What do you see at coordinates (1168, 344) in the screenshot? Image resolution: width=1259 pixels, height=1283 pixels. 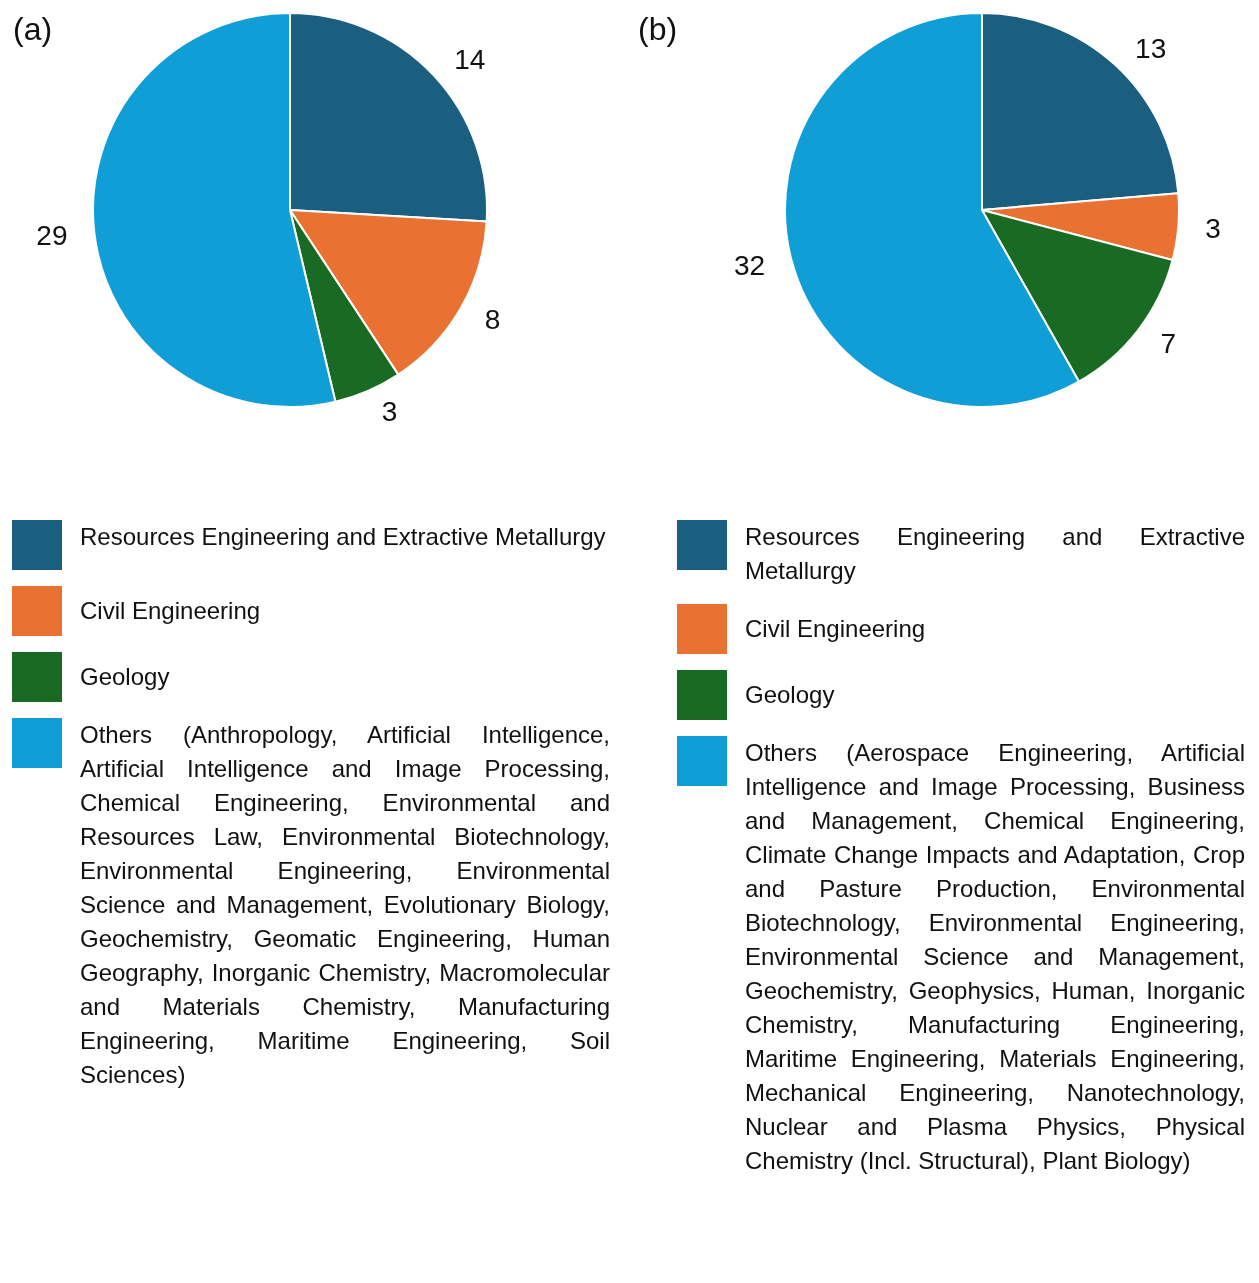 I see `data-label: 7` at bounding box center [1168, 344].